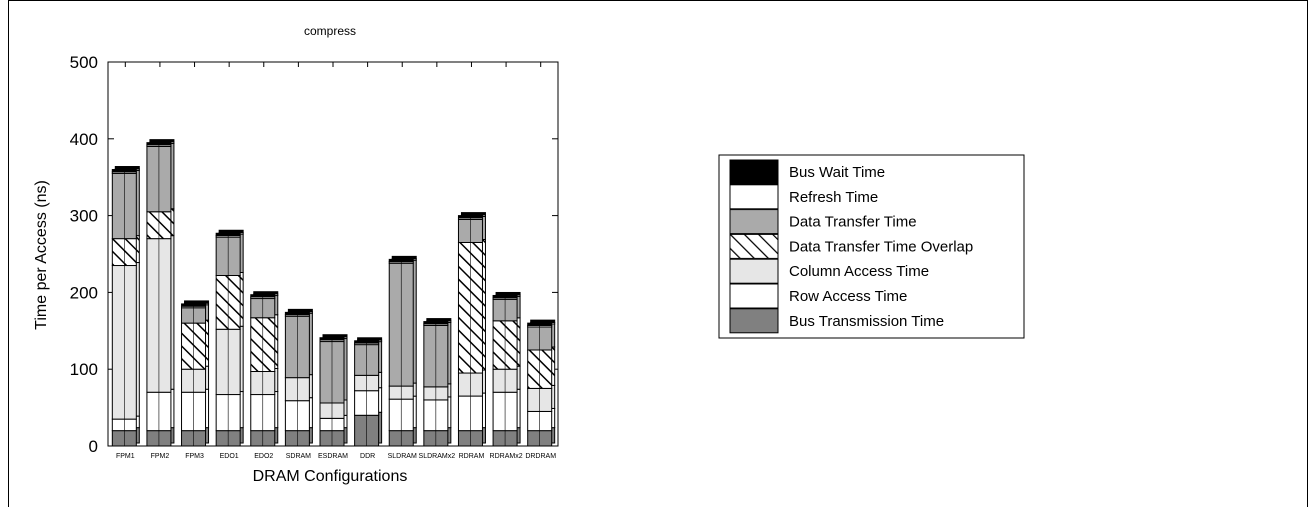 The height and width of the screenshot is (508, 1311). I want to click on y-tick-label: 200, so click(84, 292).